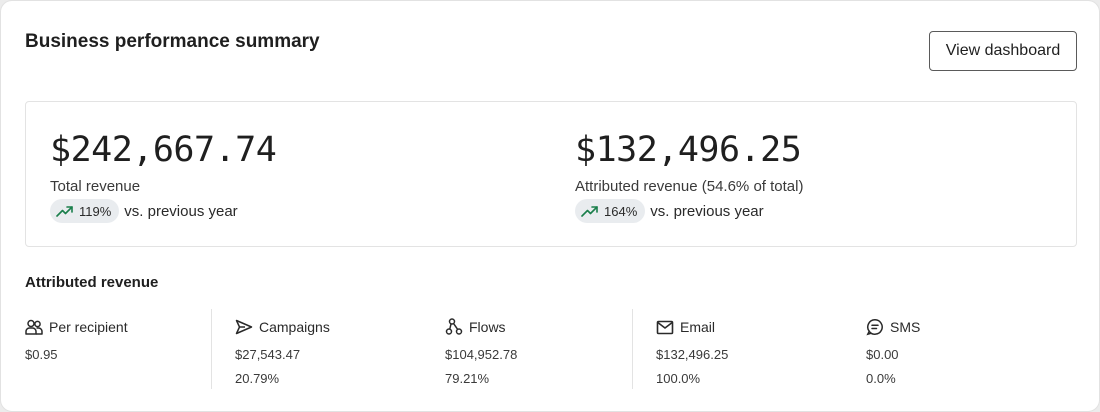 The image size is (1100, 412). What do you see at coordinates (881, 378) in the screenshot?
I see `stat-percent: 0.0%` at bounding box center [881, 378].